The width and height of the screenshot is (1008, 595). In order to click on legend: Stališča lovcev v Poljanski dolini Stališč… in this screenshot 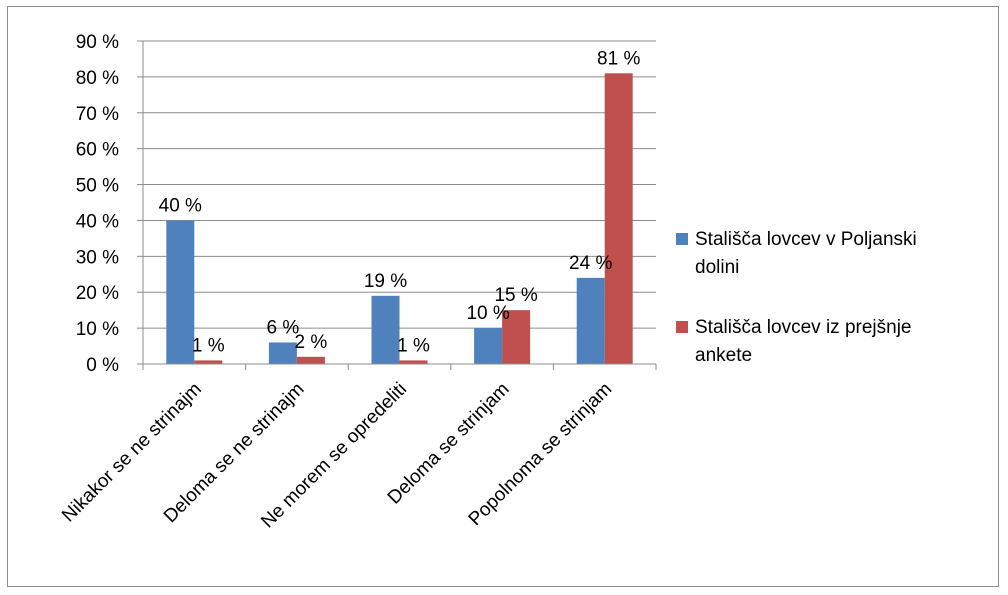, I will do `click(796, 297)`.